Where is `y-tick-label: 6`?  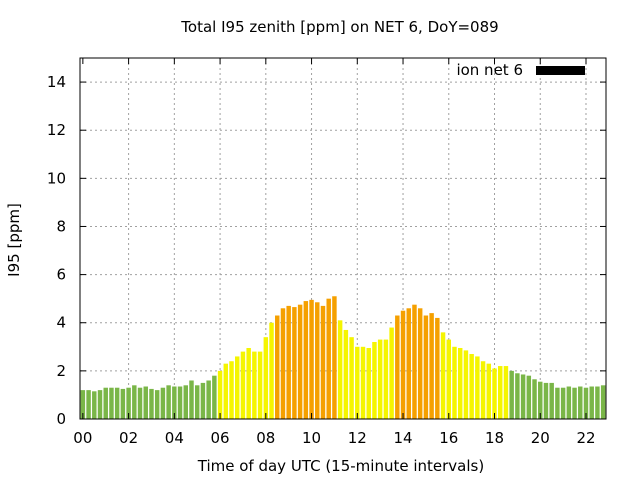 y-tick-label: 6 is located at coordinates (61, 275).